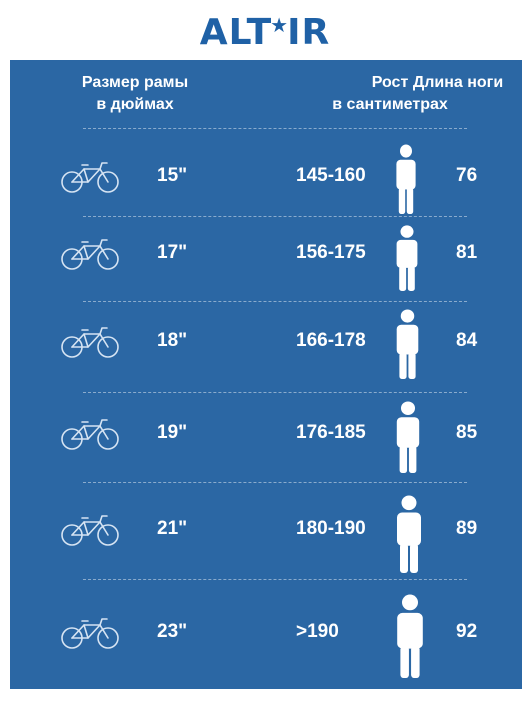 This screenshot has height=701, width=530. Describe the element at coordinates (331, 340) in the screenshot. I see `height-range-value: 166-178` at that location.